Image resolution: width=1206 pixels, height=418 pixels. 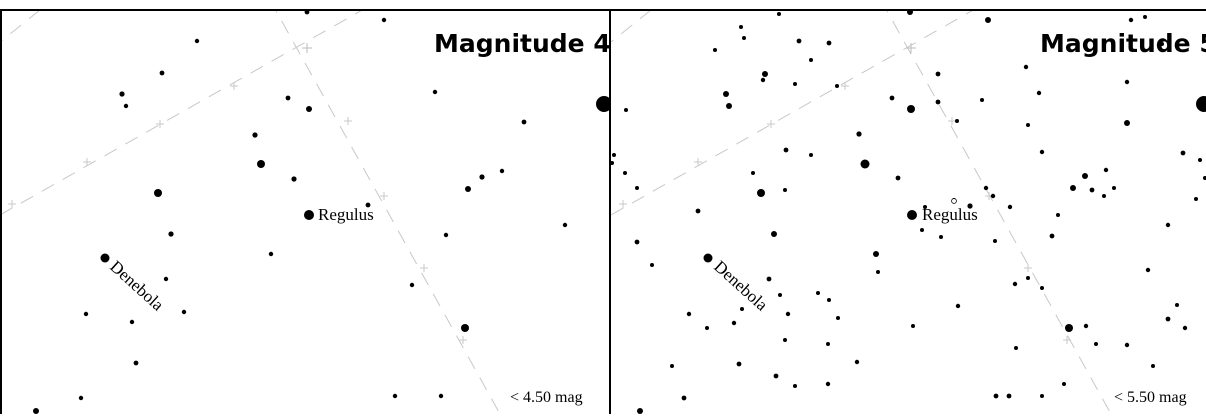 What do you see at coordinates (522, 43) in the screenshot?
I see `panel-title: Magnitude 4` at bounding box center [522, 43].